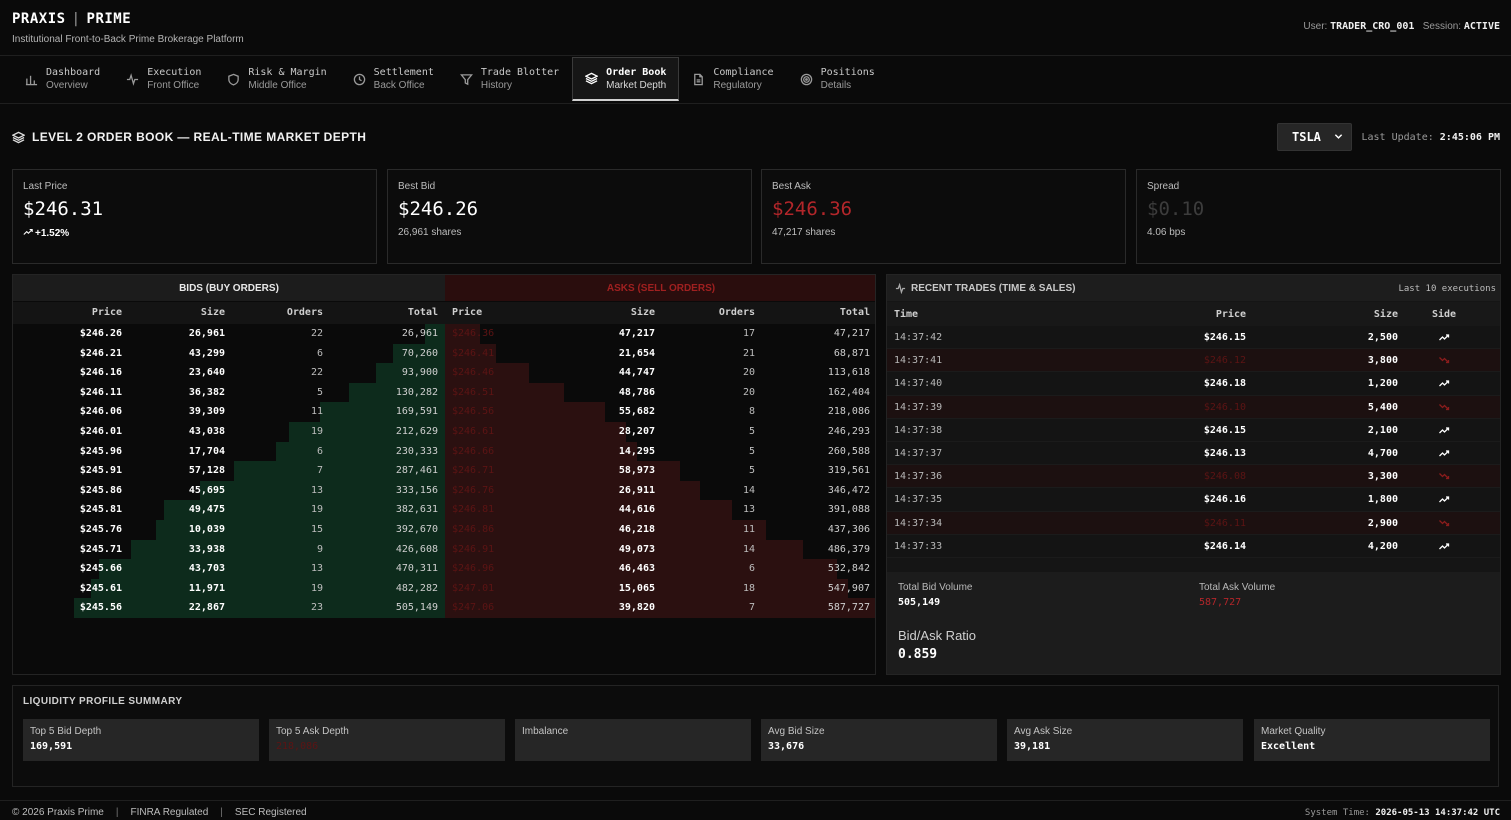 This screenshot has height=820, width=1511. What do you see at coordinates (748, 392) in the screenshot?
I see `ask-orders: 20` at bounding box center [748, 392].